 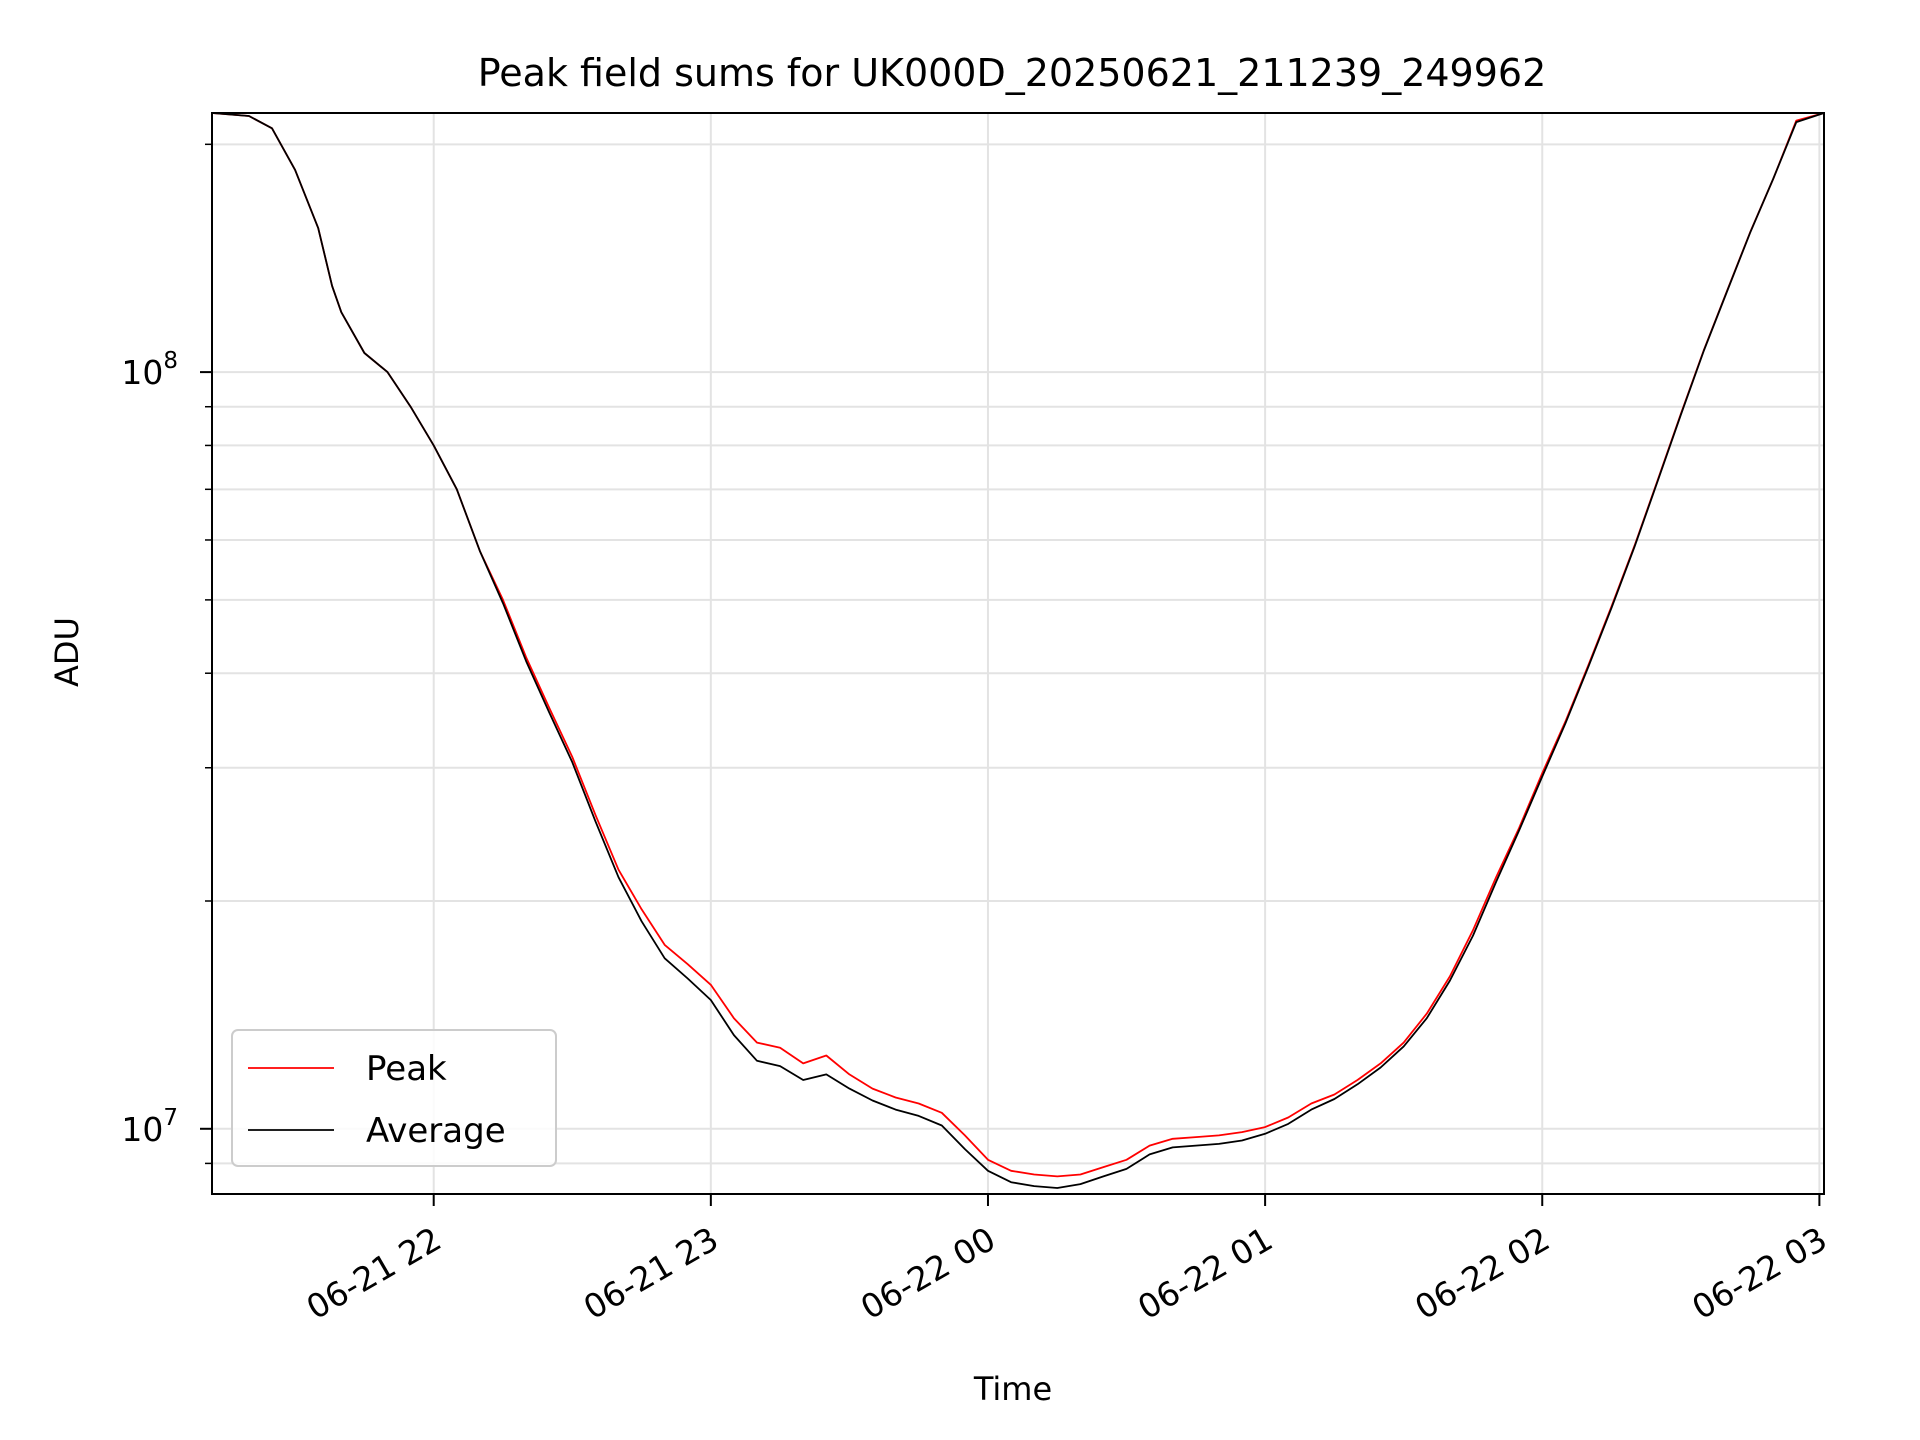 I want to click on x-axis-label: Time, so click(x=1012, y=1389).